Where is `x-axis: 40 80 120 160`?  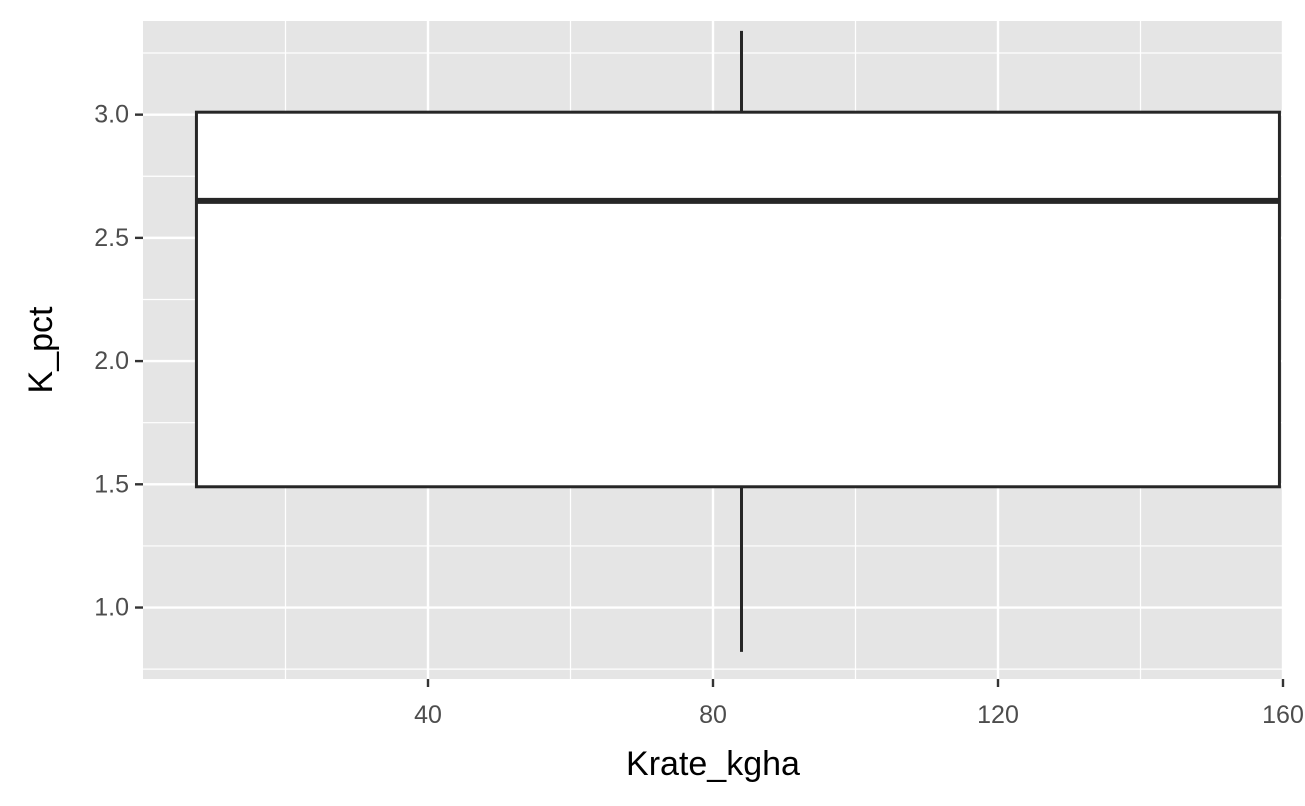 x-axis: 40 80 120 160 is located at coordinates (859, 704).